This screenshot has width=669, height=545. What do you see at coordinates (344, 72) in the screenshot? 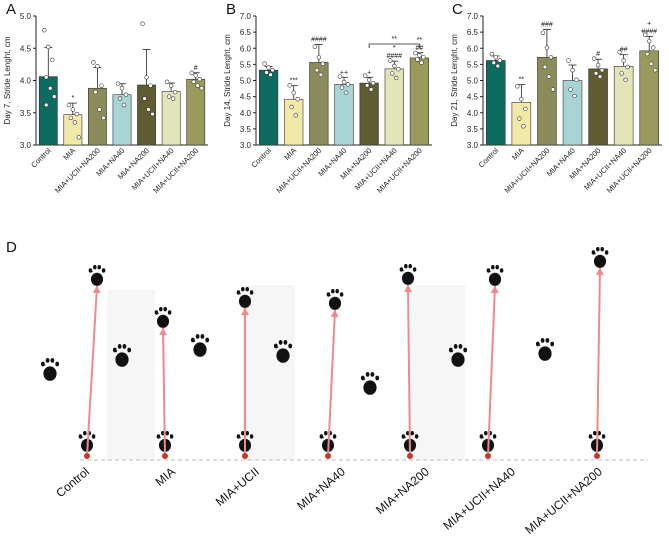
I see `significance-label: ++` at bounding box center [344, 72].